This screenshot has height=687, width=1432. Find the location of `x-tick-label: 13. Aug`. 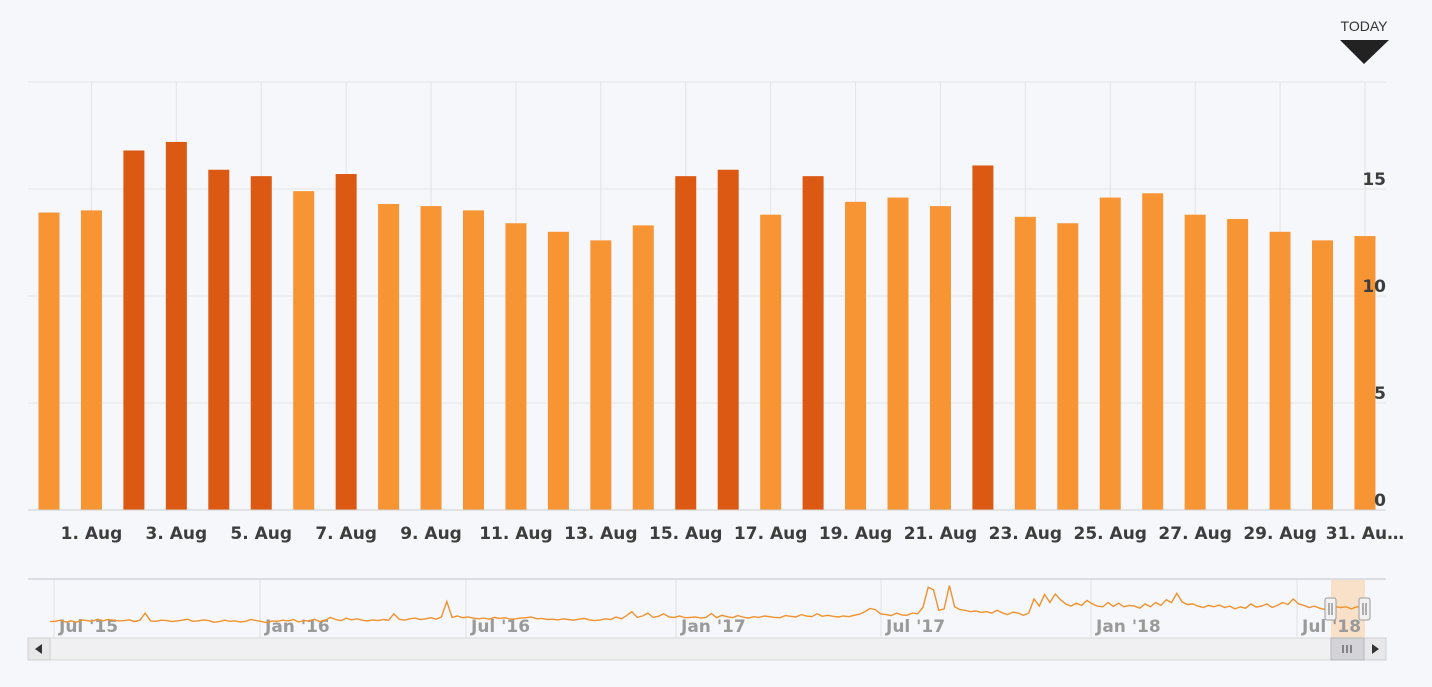

x-tick-label: 13. Aug is located at coordinates (600, 534).